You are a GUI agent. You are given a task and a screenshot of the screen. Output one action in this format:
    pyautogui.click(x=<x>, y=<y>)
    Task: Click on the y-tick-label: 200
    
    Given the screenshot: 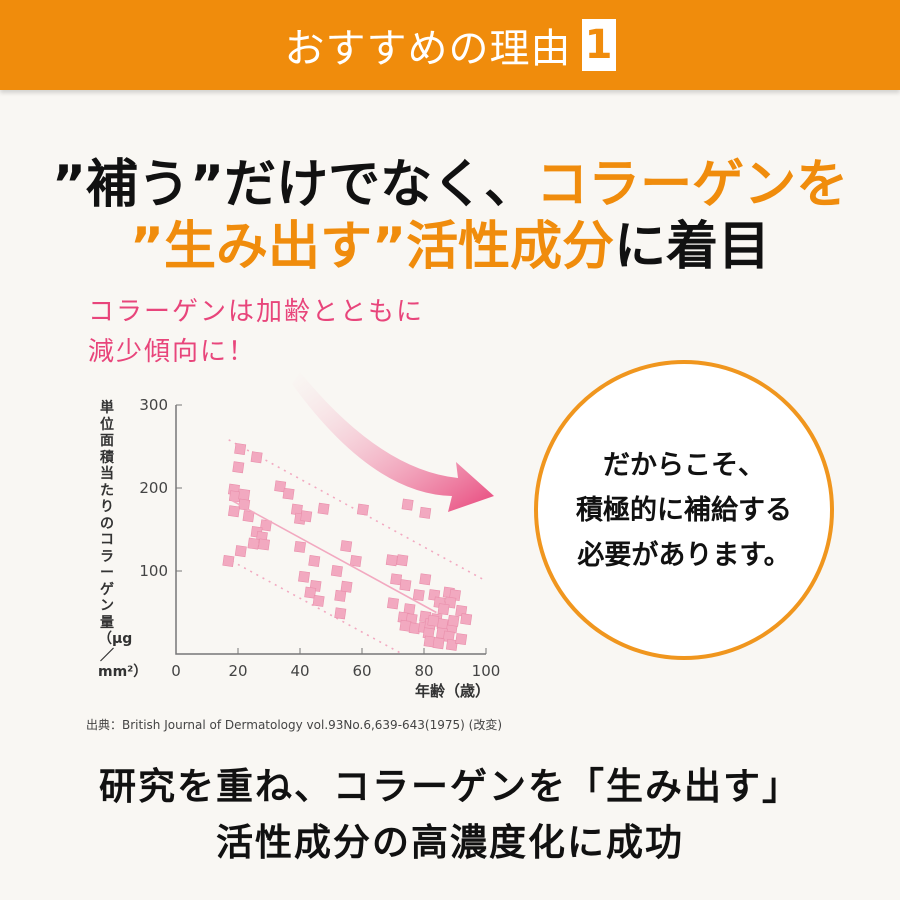 What is the action you would take?
    pyautogui.click(x=153, y=488)
    